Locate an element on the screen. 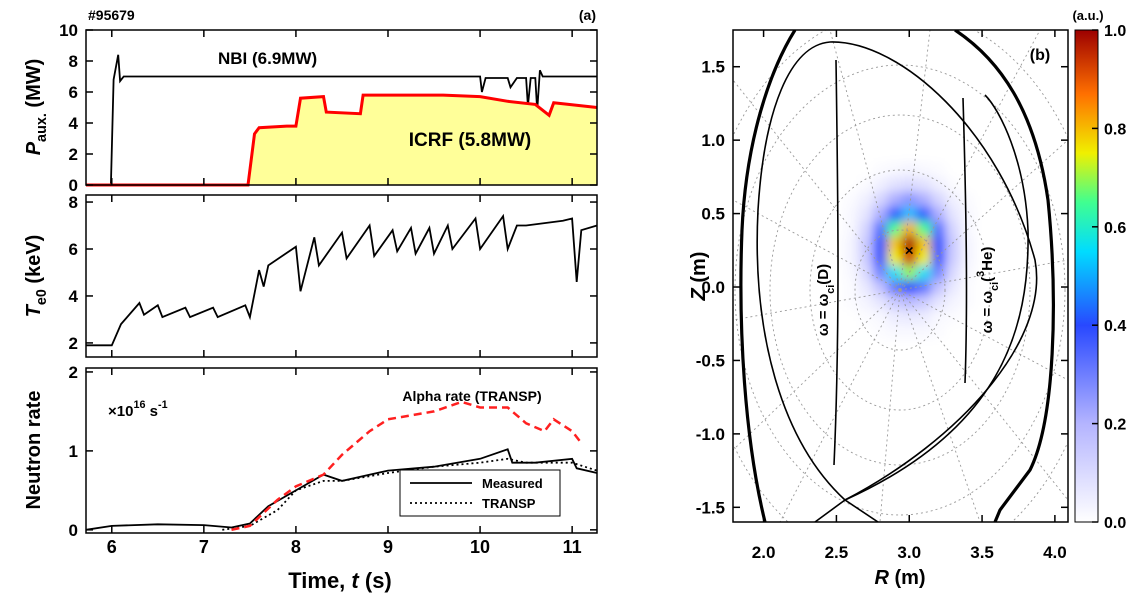  label-part: (keV) is located at coordinates (34, 262).